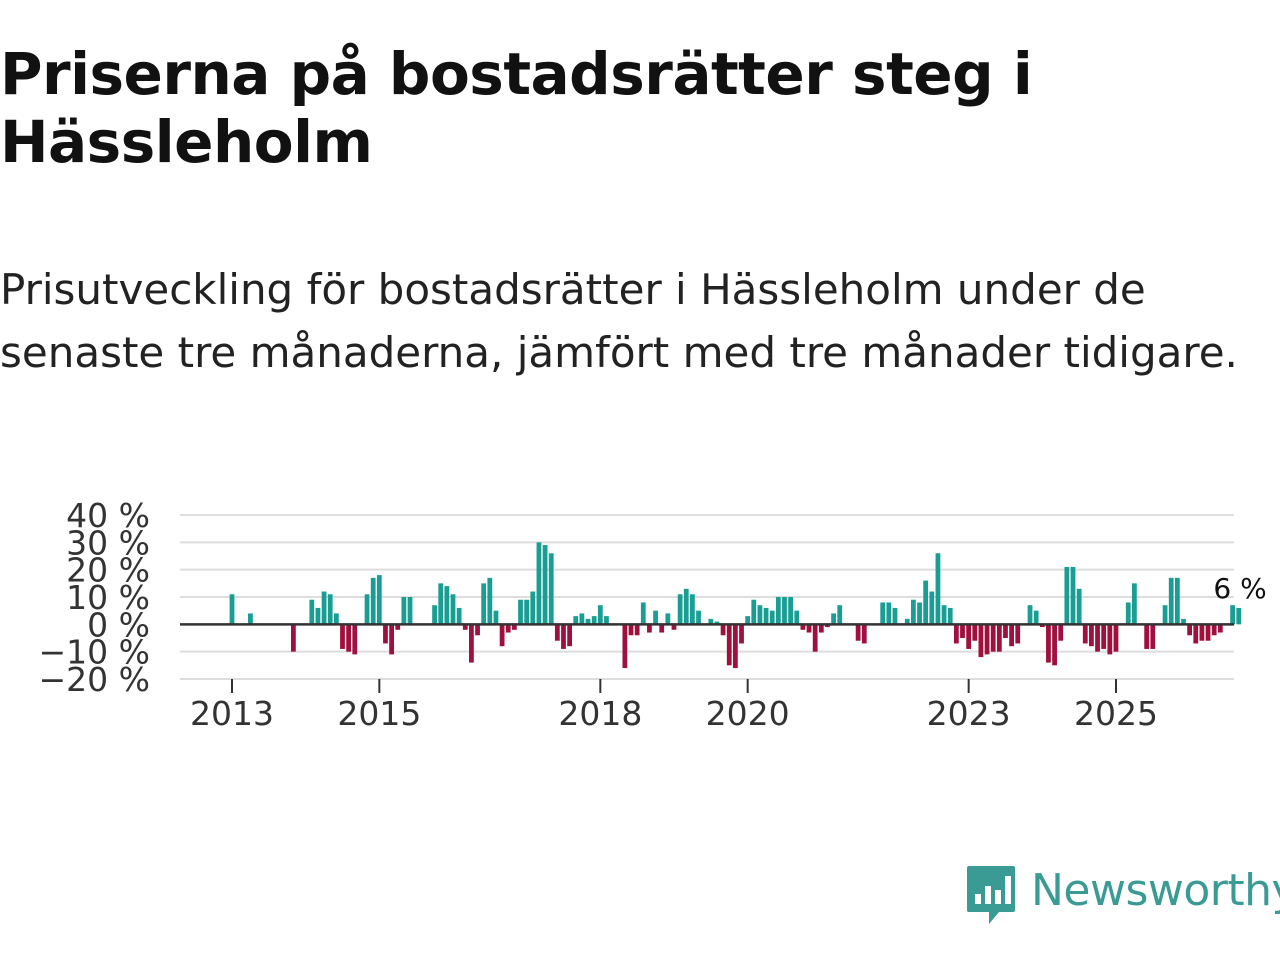 The height and width of the screenshot is (960, 1280). What do you see at coordinates (600, 713) in the screenshot?
I see `x-tick-label: 2018` at bounding box center [600, 713].